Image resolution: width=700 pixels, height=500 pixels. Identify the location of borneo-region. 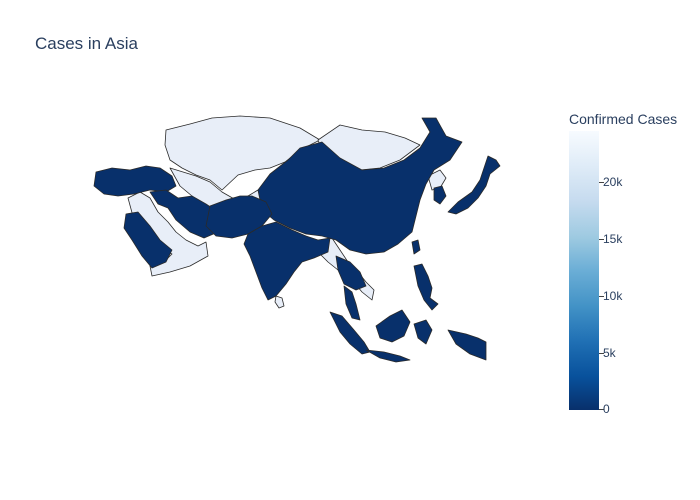
(393, 326).